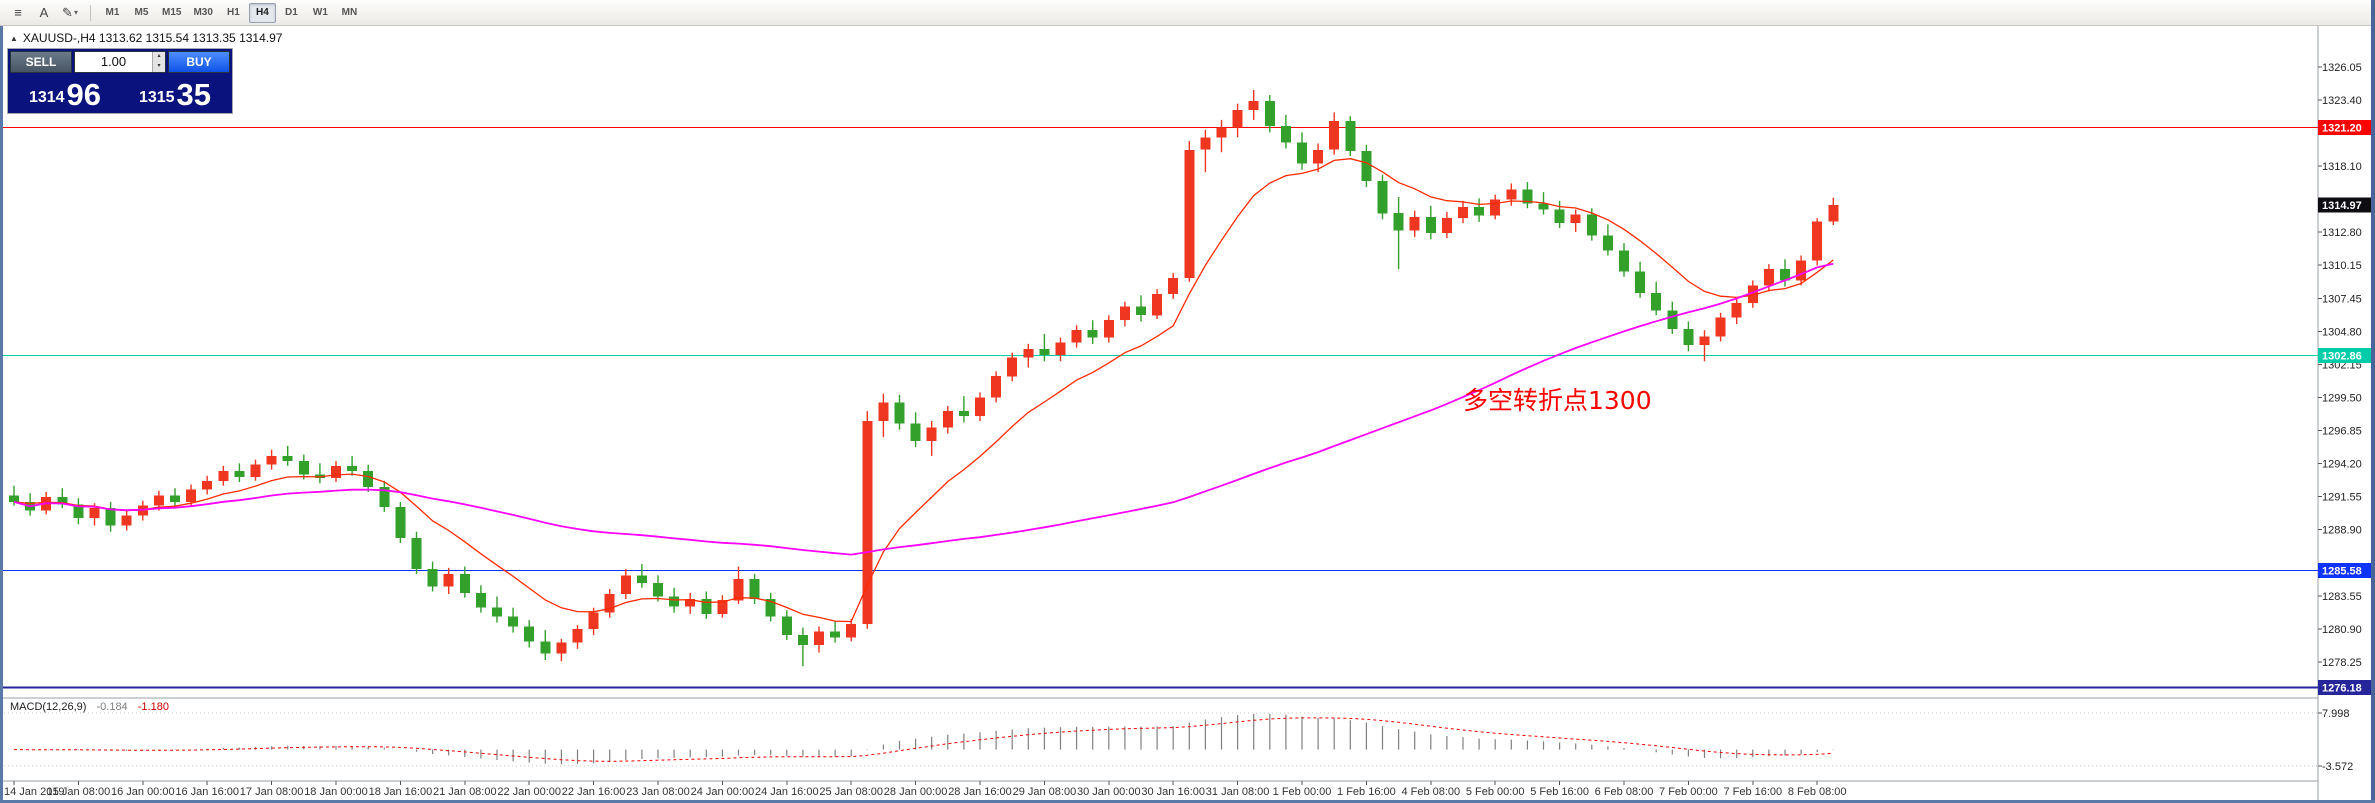 Image resolution: width=2375 pixels, height=803 pixels. What do you see at coordinates (113, 61) in the screenshot?
I see `lot-size-value: 1.00` at bounding box center [113, 61].